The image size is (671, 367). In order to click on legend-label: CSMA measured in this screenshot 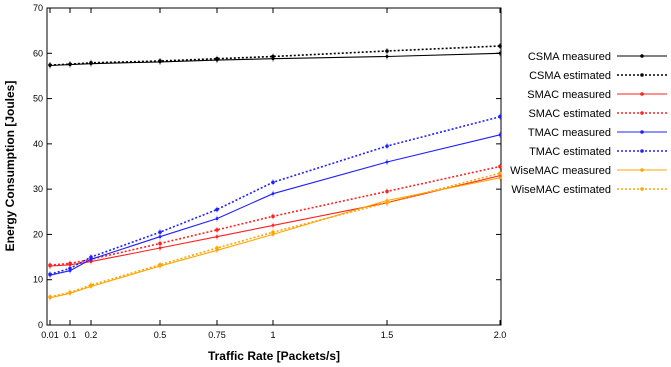, I will do `click(569, 57)`.